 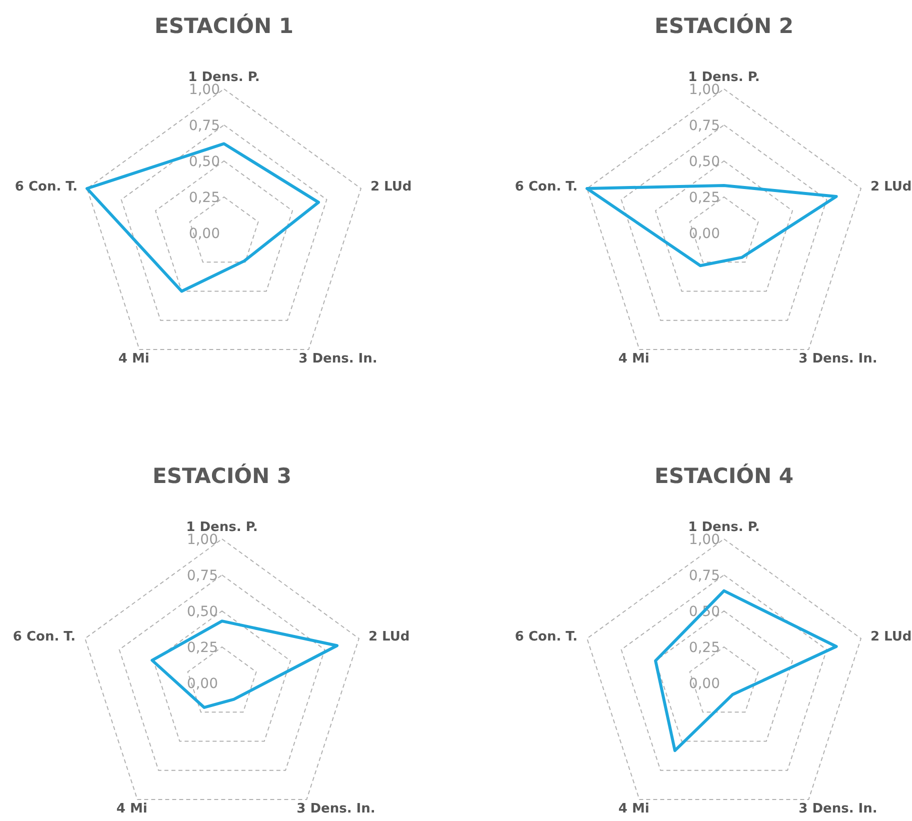 I want to click on chart-title: ESTACIÓN 2, so click(x=724, y=25).